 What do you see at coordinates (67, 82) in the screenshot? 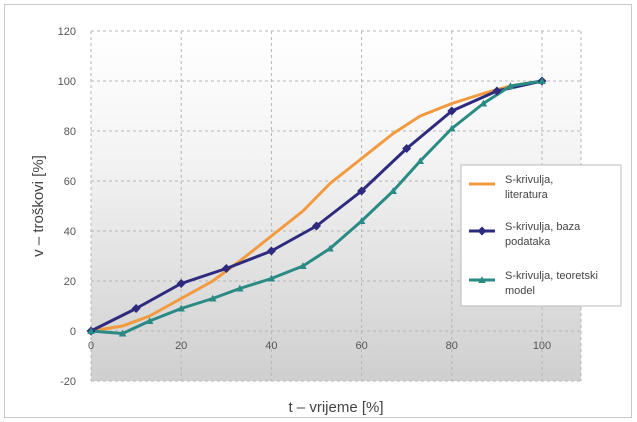
I see `y-tick-label: 100` at bounding box center [67, 82].